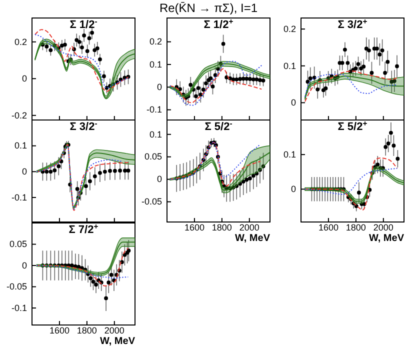 The width and height of the screenshot is (415, 347). What do you see at coordinates (83, 229) in the screenshot?
I see `chart-title: Σ 7/2$^{+}$` at bounding box center [83, 229].